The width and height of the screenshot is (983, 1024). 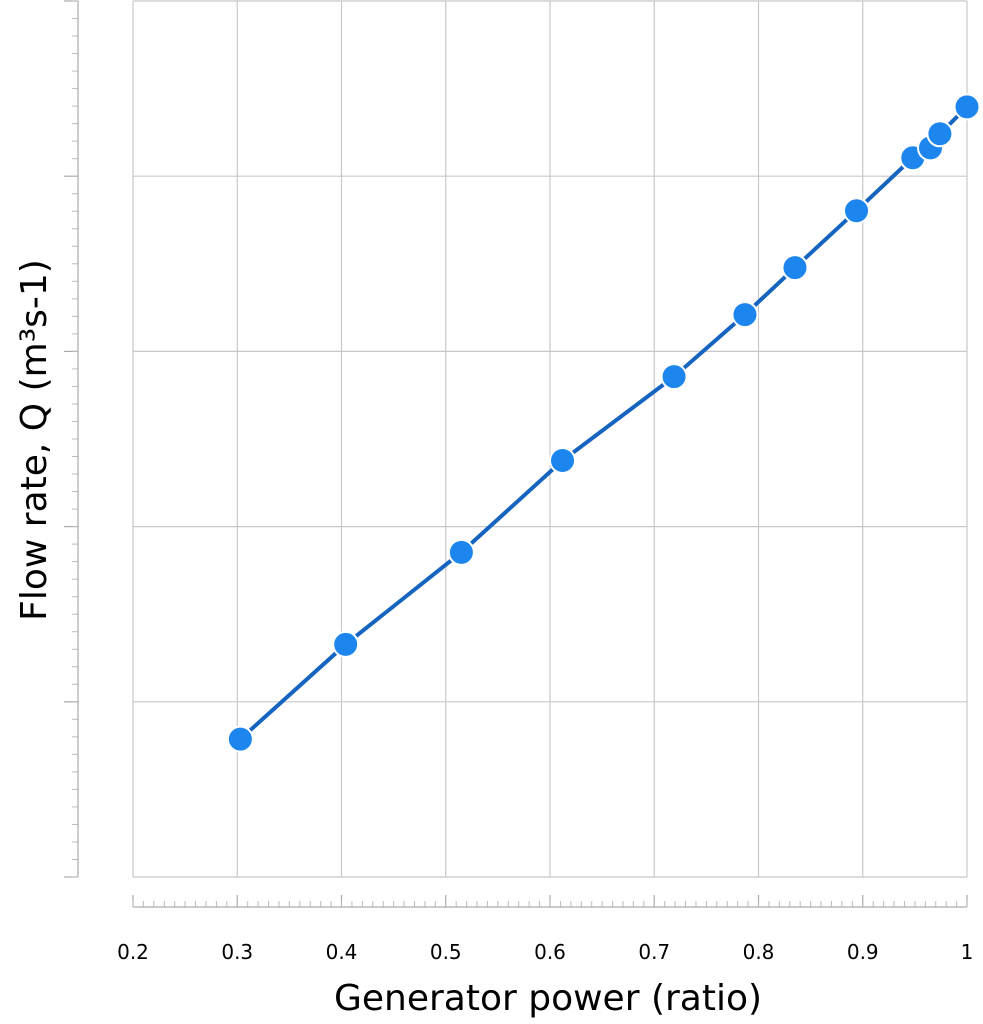 What do you see at coordinates (550, 952) in the screenshot?
I see `x-tick-label: 0.6` at bounding box center [550, 952].